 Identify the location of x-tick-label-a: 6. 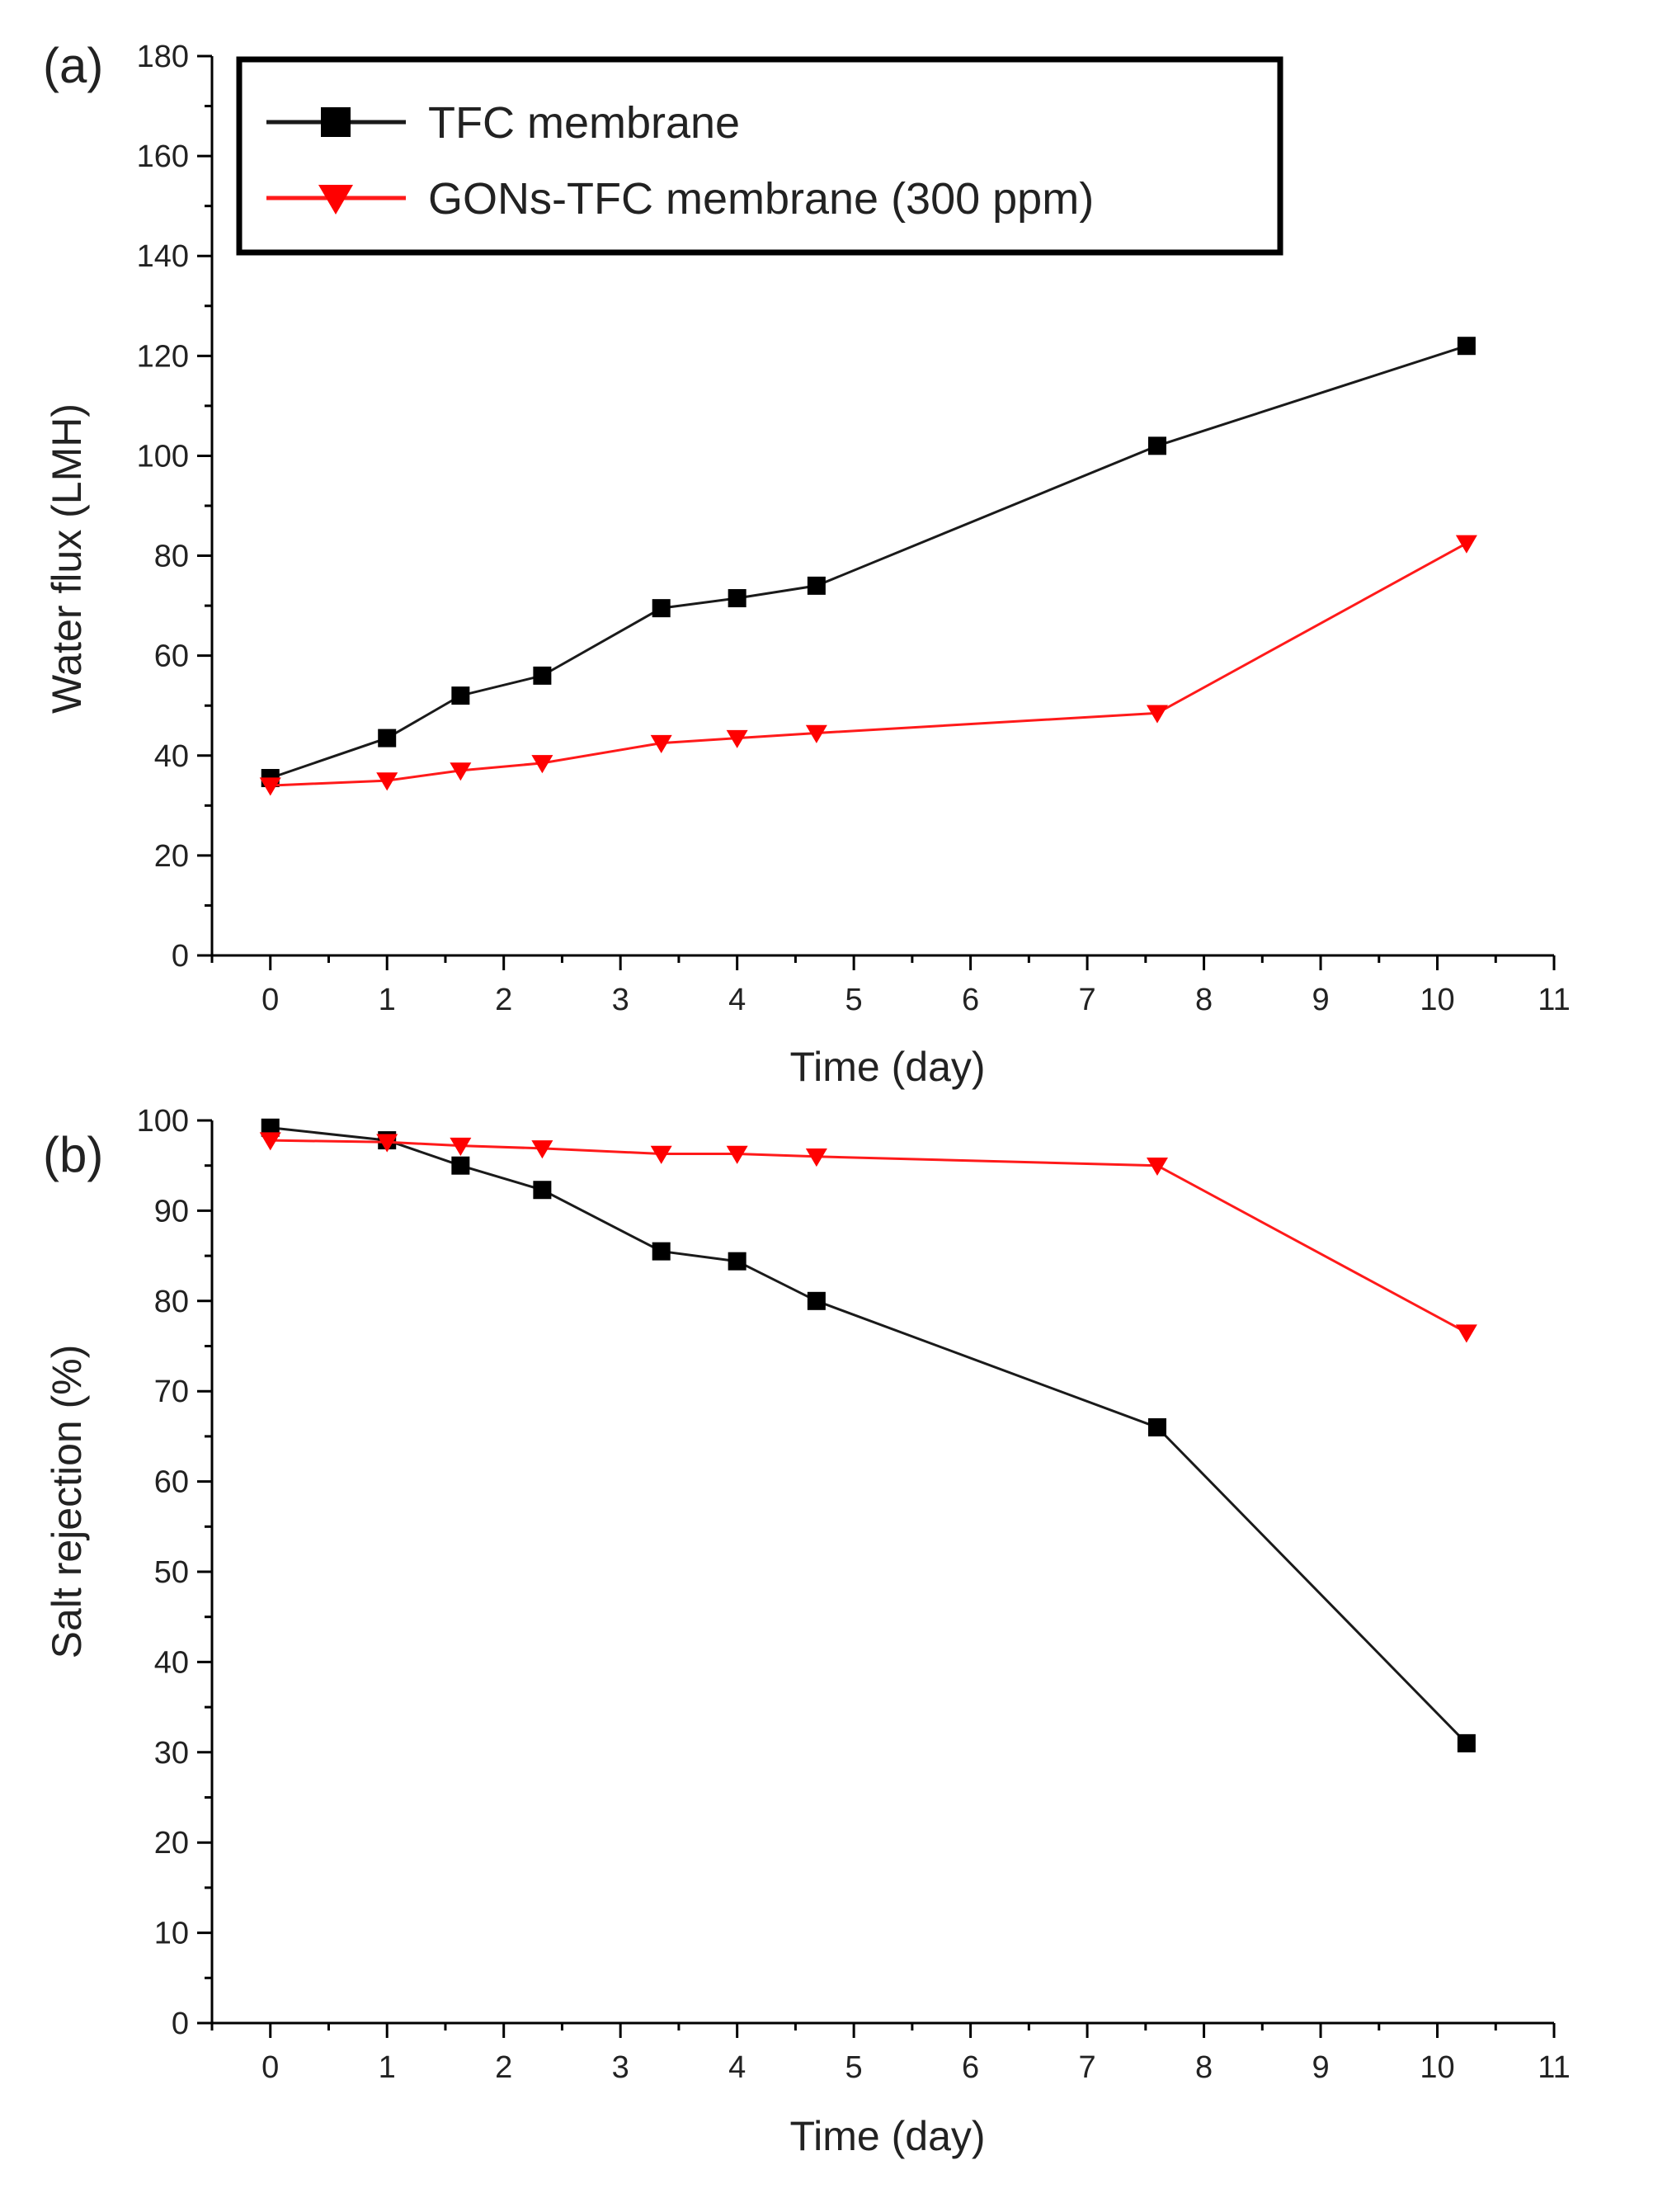
(970, 1000).